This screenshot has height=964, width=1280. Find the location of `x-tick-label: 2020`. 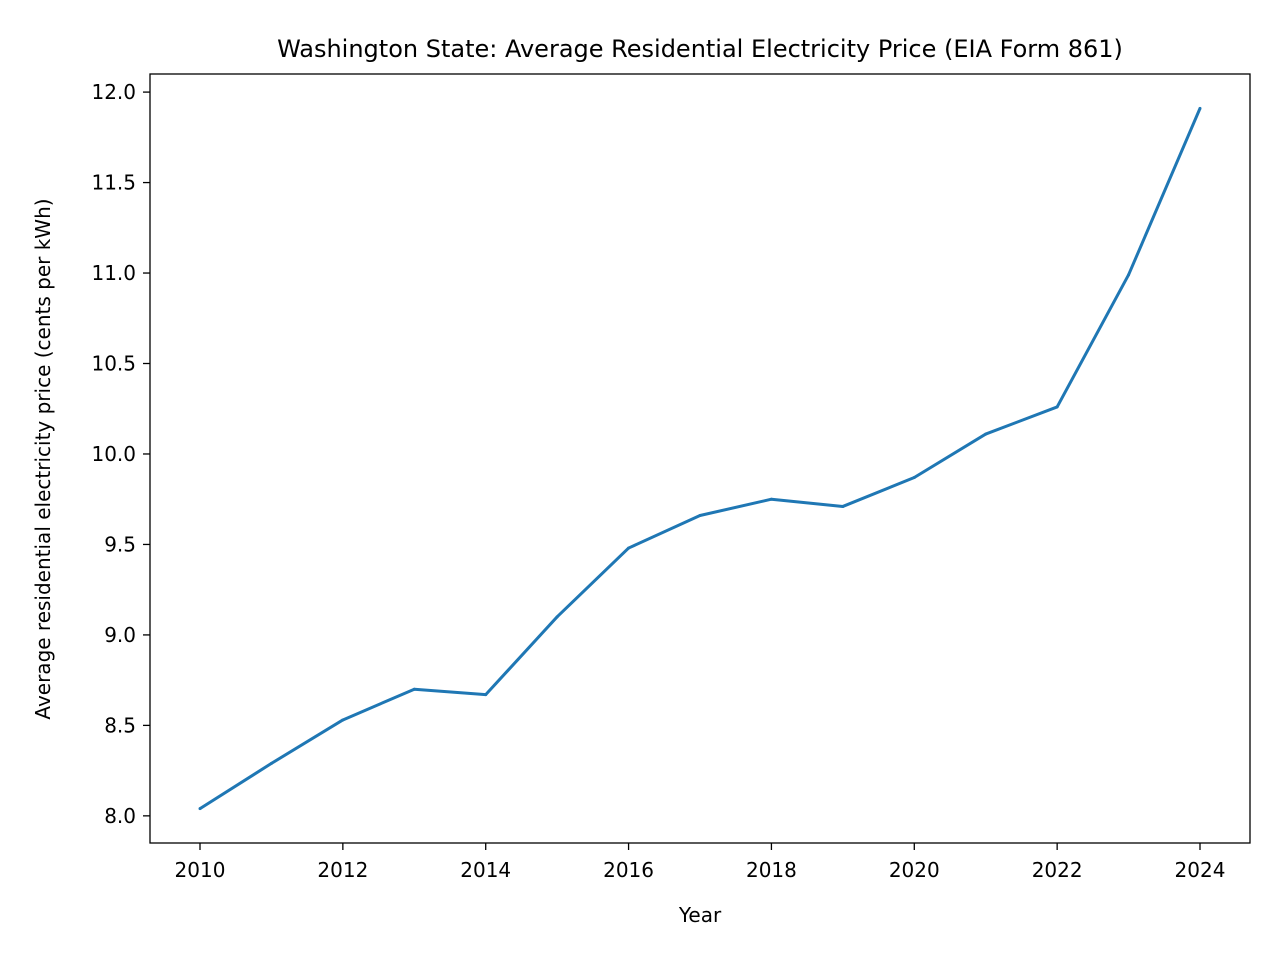

x-tick-label: 2020 is located at coordinates (914, 870).